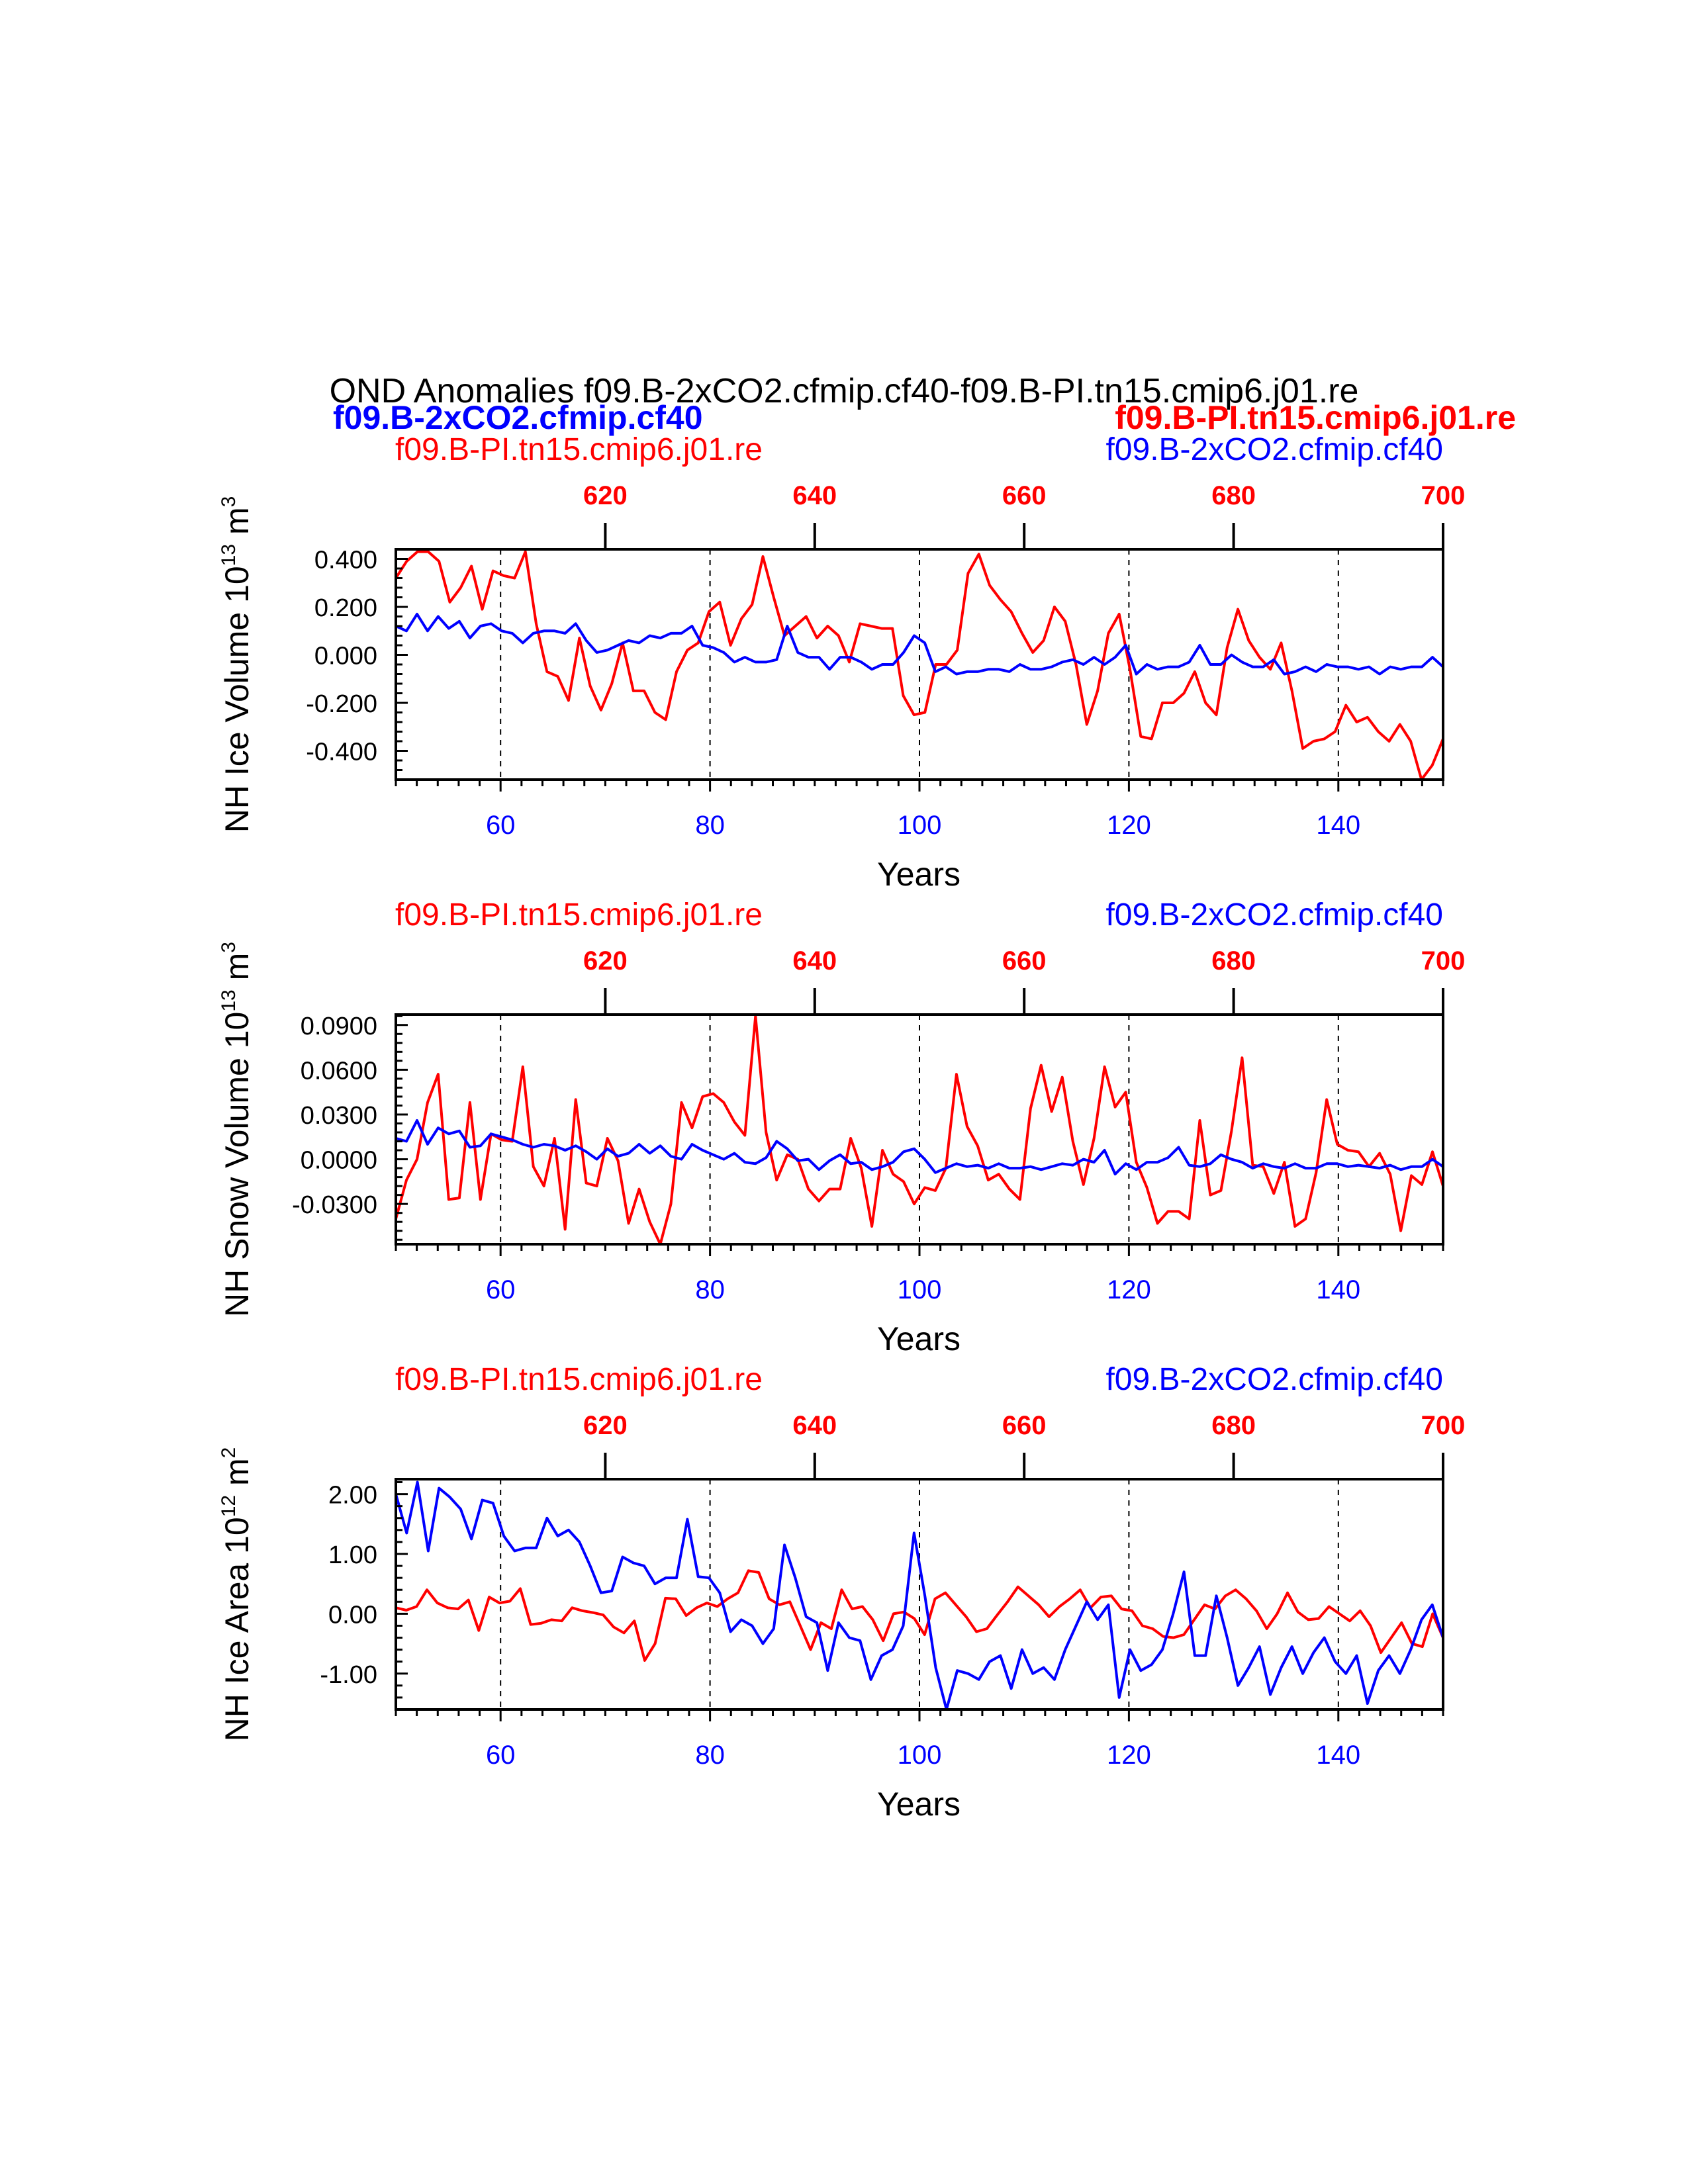  Describe the element at coordinates (352, 1496) in the screenshot. I see `y-tick-label: 2.00` at that location.